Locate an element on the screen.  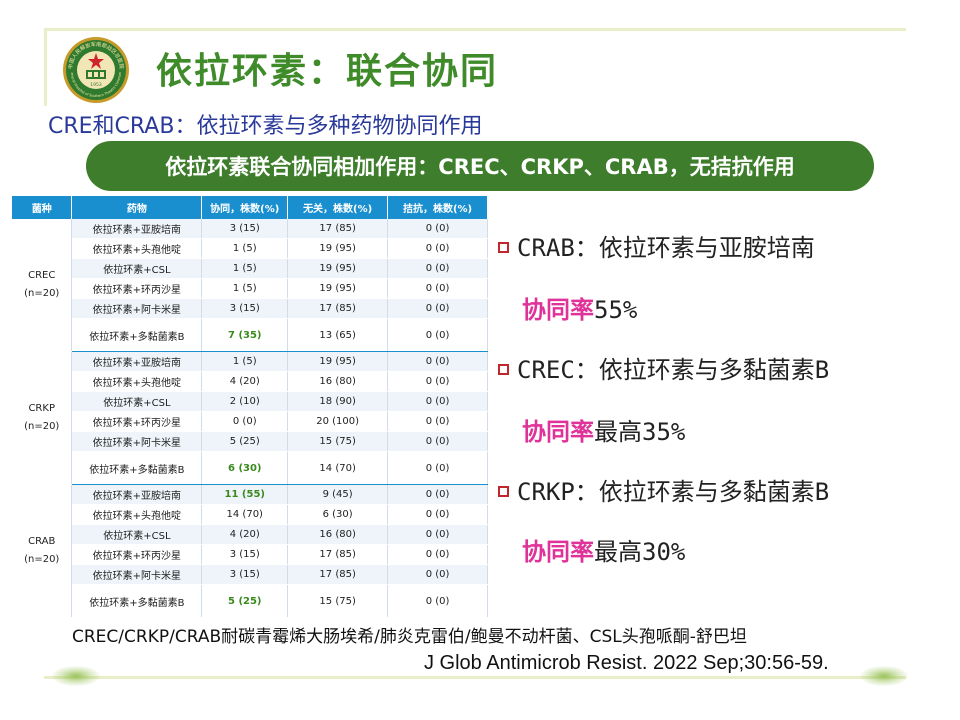
frame-top-line is located at coordinates (475, 29).